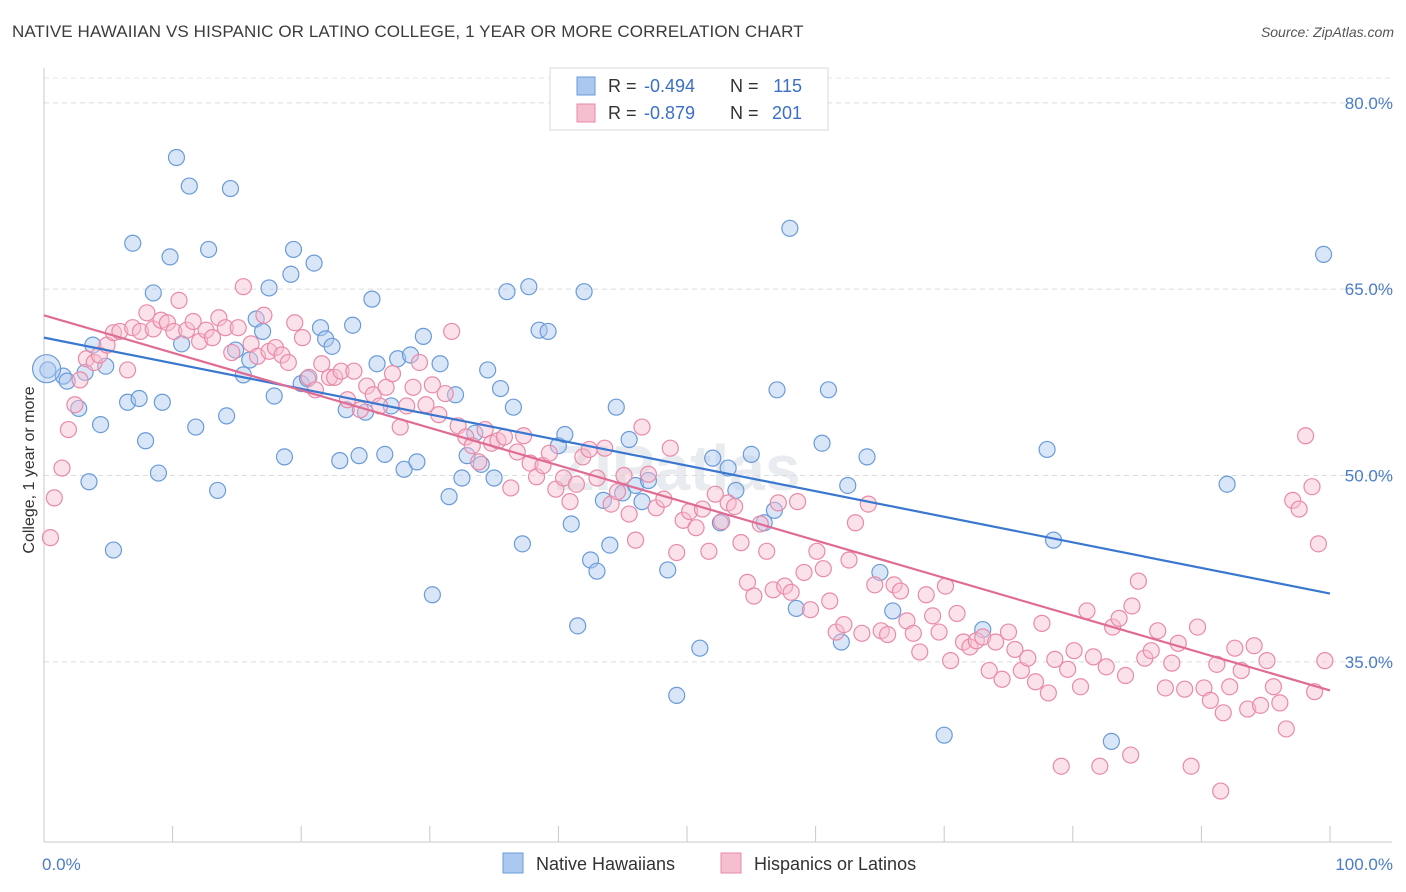 Image resolution: width=1406 pixels, height=892 pixels. Describe the element at coordinates (787, 86) in the screenshot. I see `legend-n-value: 115` at that location.